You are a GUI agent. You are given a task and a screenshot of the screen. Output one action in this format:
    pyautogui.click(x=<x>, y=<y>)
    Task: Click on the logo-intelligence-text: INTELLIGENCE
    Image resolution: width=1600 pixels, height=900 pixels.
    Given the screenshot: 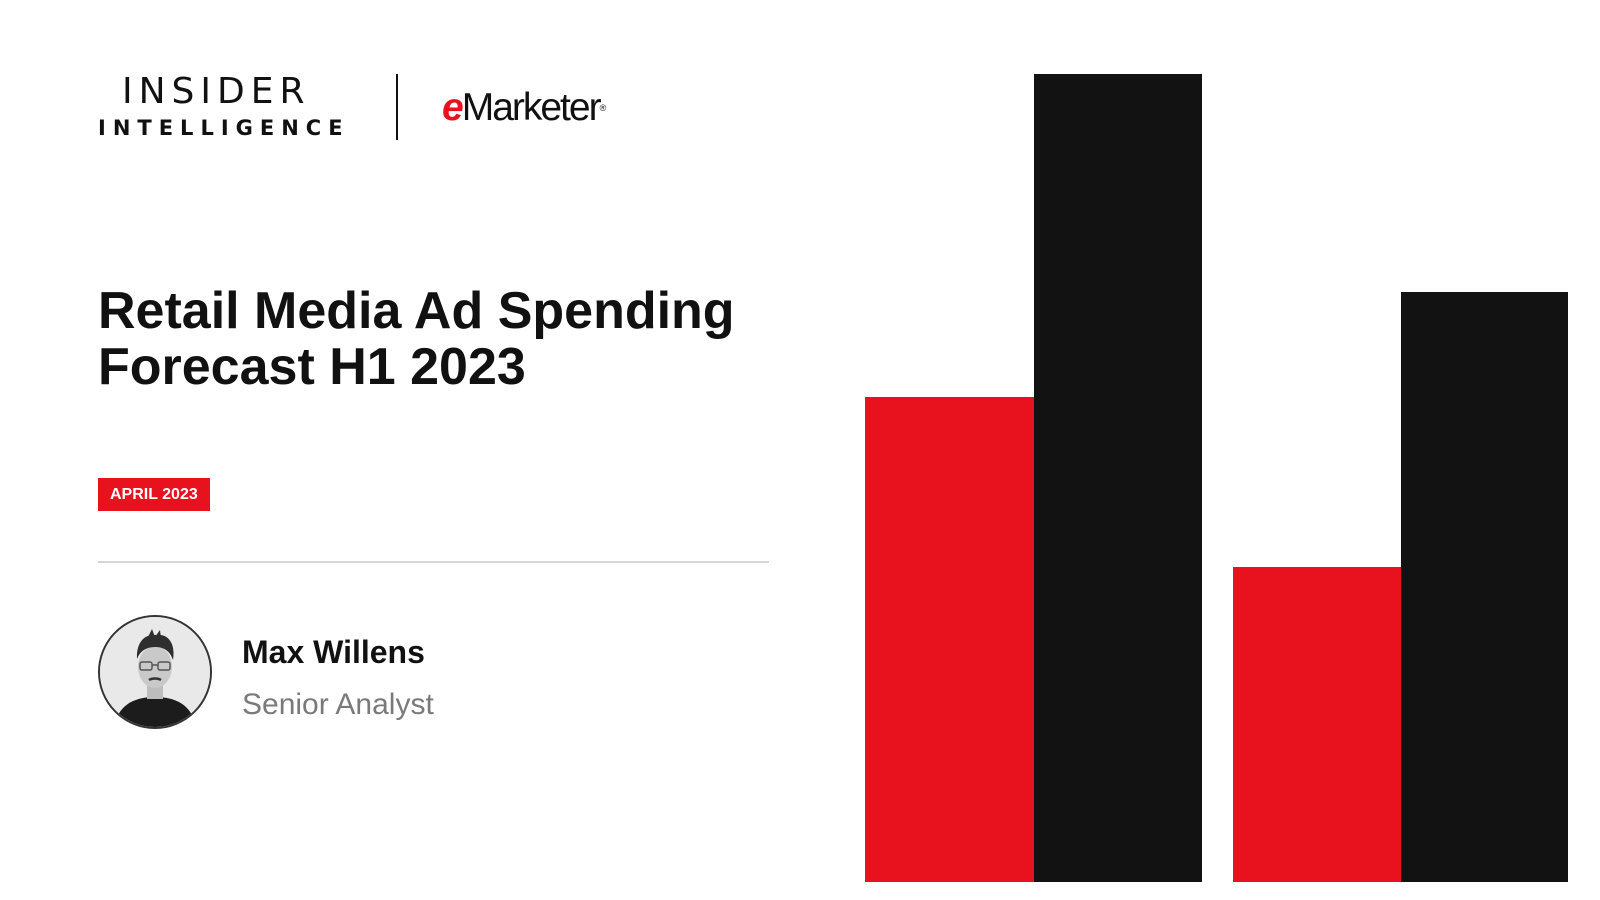 What is the action you would take?
    pyautogui.click(x=224, y=128)
    